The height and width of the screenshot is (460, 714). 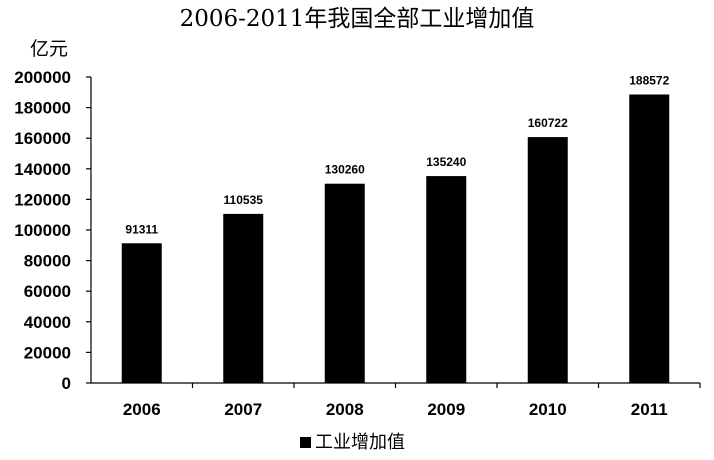 What do you see at coordinates (547, 260) in the screenshot?
I see `bar-2010` at bounding box center [547, 260].